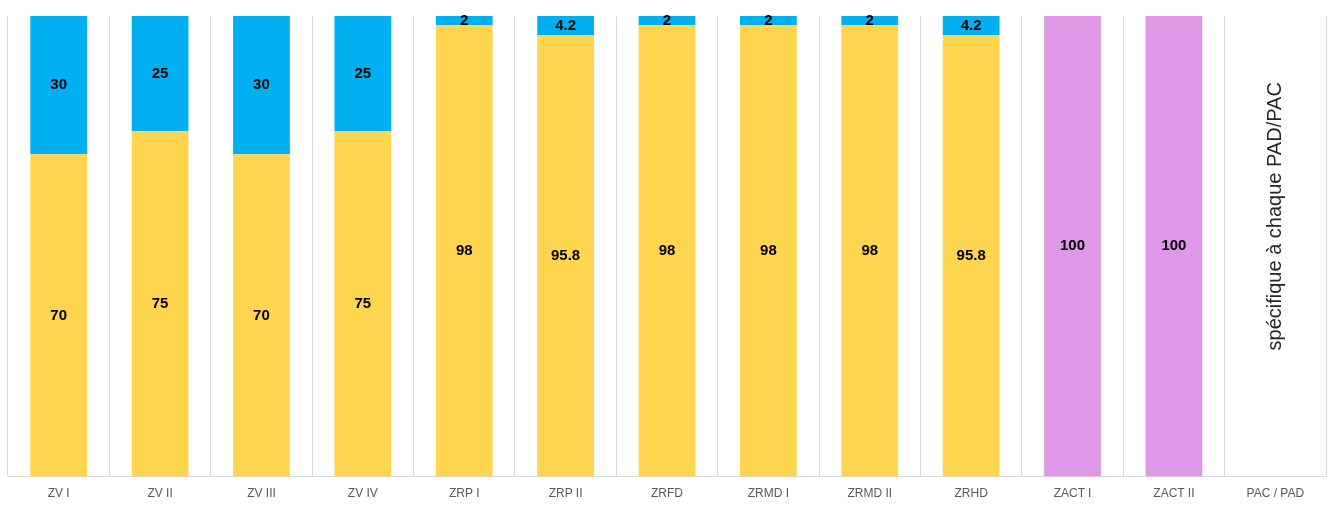 Image resolution: width=1334 pixels, height=511 pixels. What do you see at coordinates (261, 493) in the screenshot?
I see `x-tick-label: ZV III` at bounding box center [261, 493].